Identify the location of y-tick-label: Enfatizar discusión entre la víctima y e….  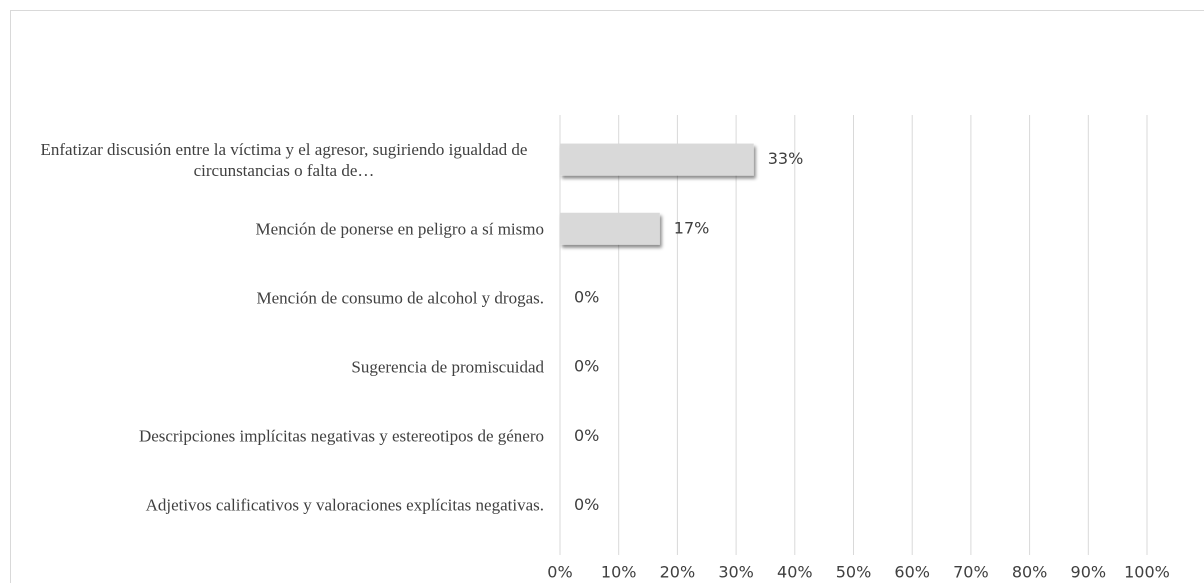
(284, 159).